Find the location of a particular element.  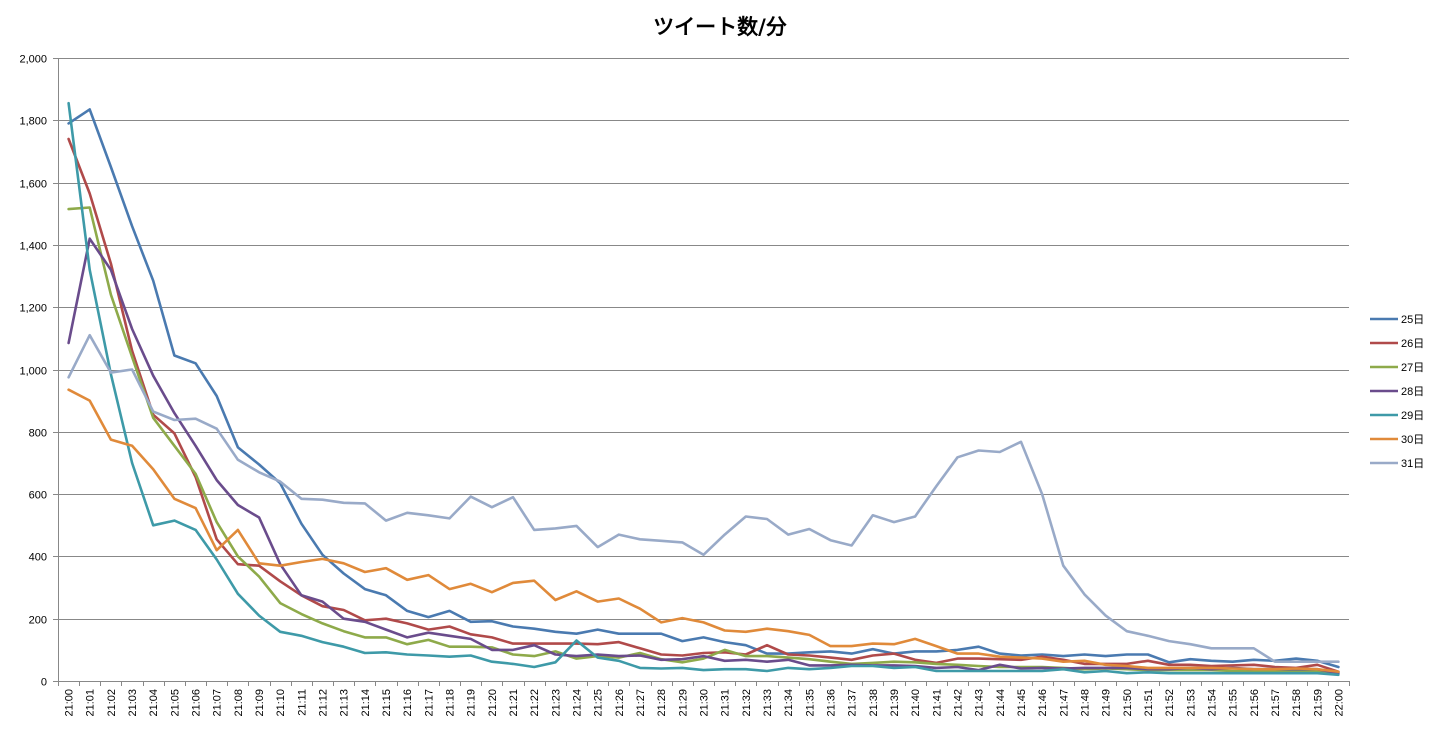

x-tick-label: 21:23 is located at coordinates (556, 703).